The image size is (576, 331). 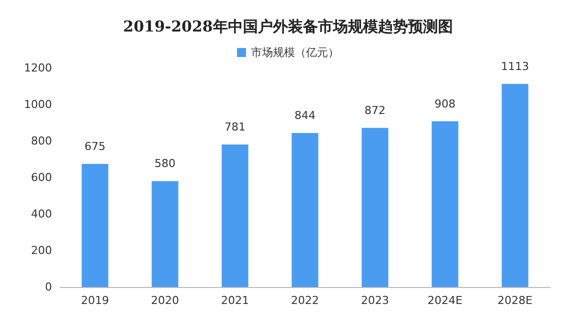 I want to click on x-tick-label: 2024E, so click(x=445, y=300).